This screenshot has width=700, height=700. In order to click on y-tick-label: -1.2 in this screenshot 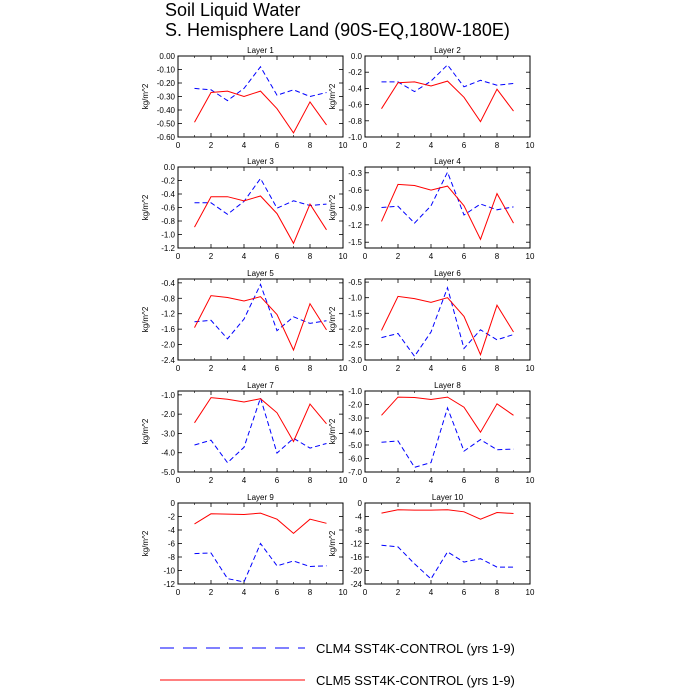, I will do `click(168, 248)`.